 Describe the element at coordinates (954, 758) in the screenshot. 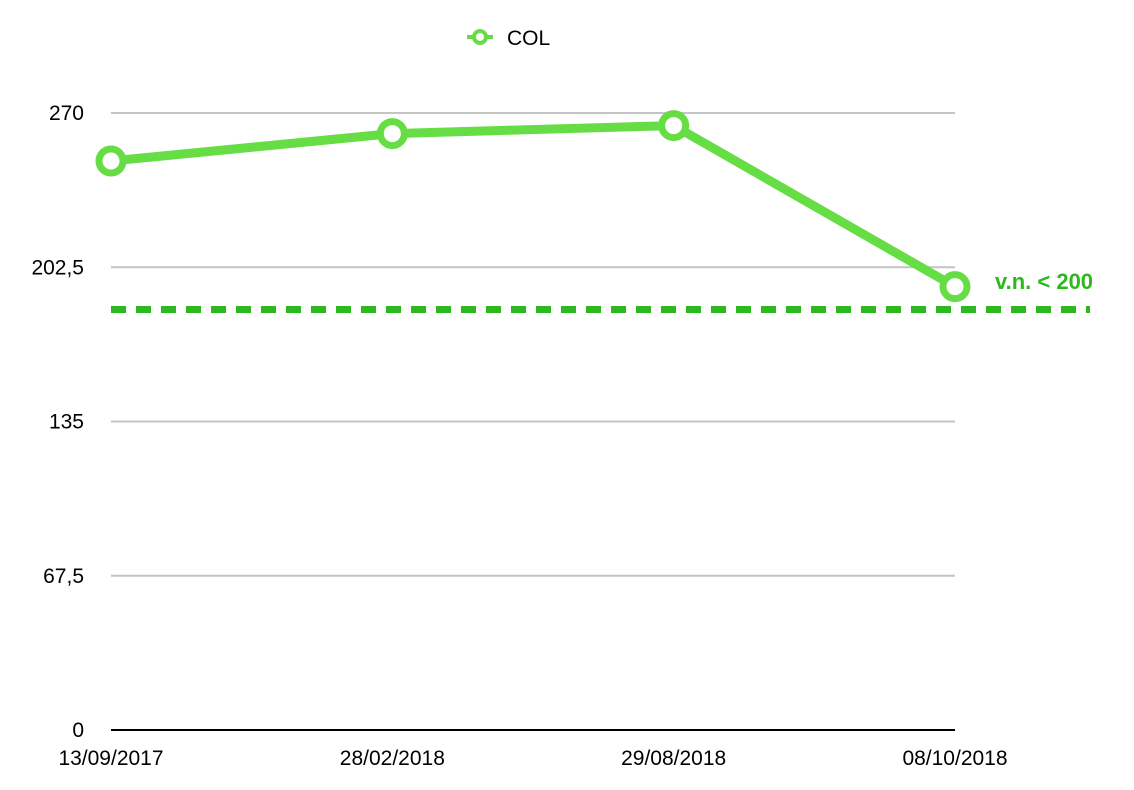

I see `x-tick-label: 08/10/2018` at that location.